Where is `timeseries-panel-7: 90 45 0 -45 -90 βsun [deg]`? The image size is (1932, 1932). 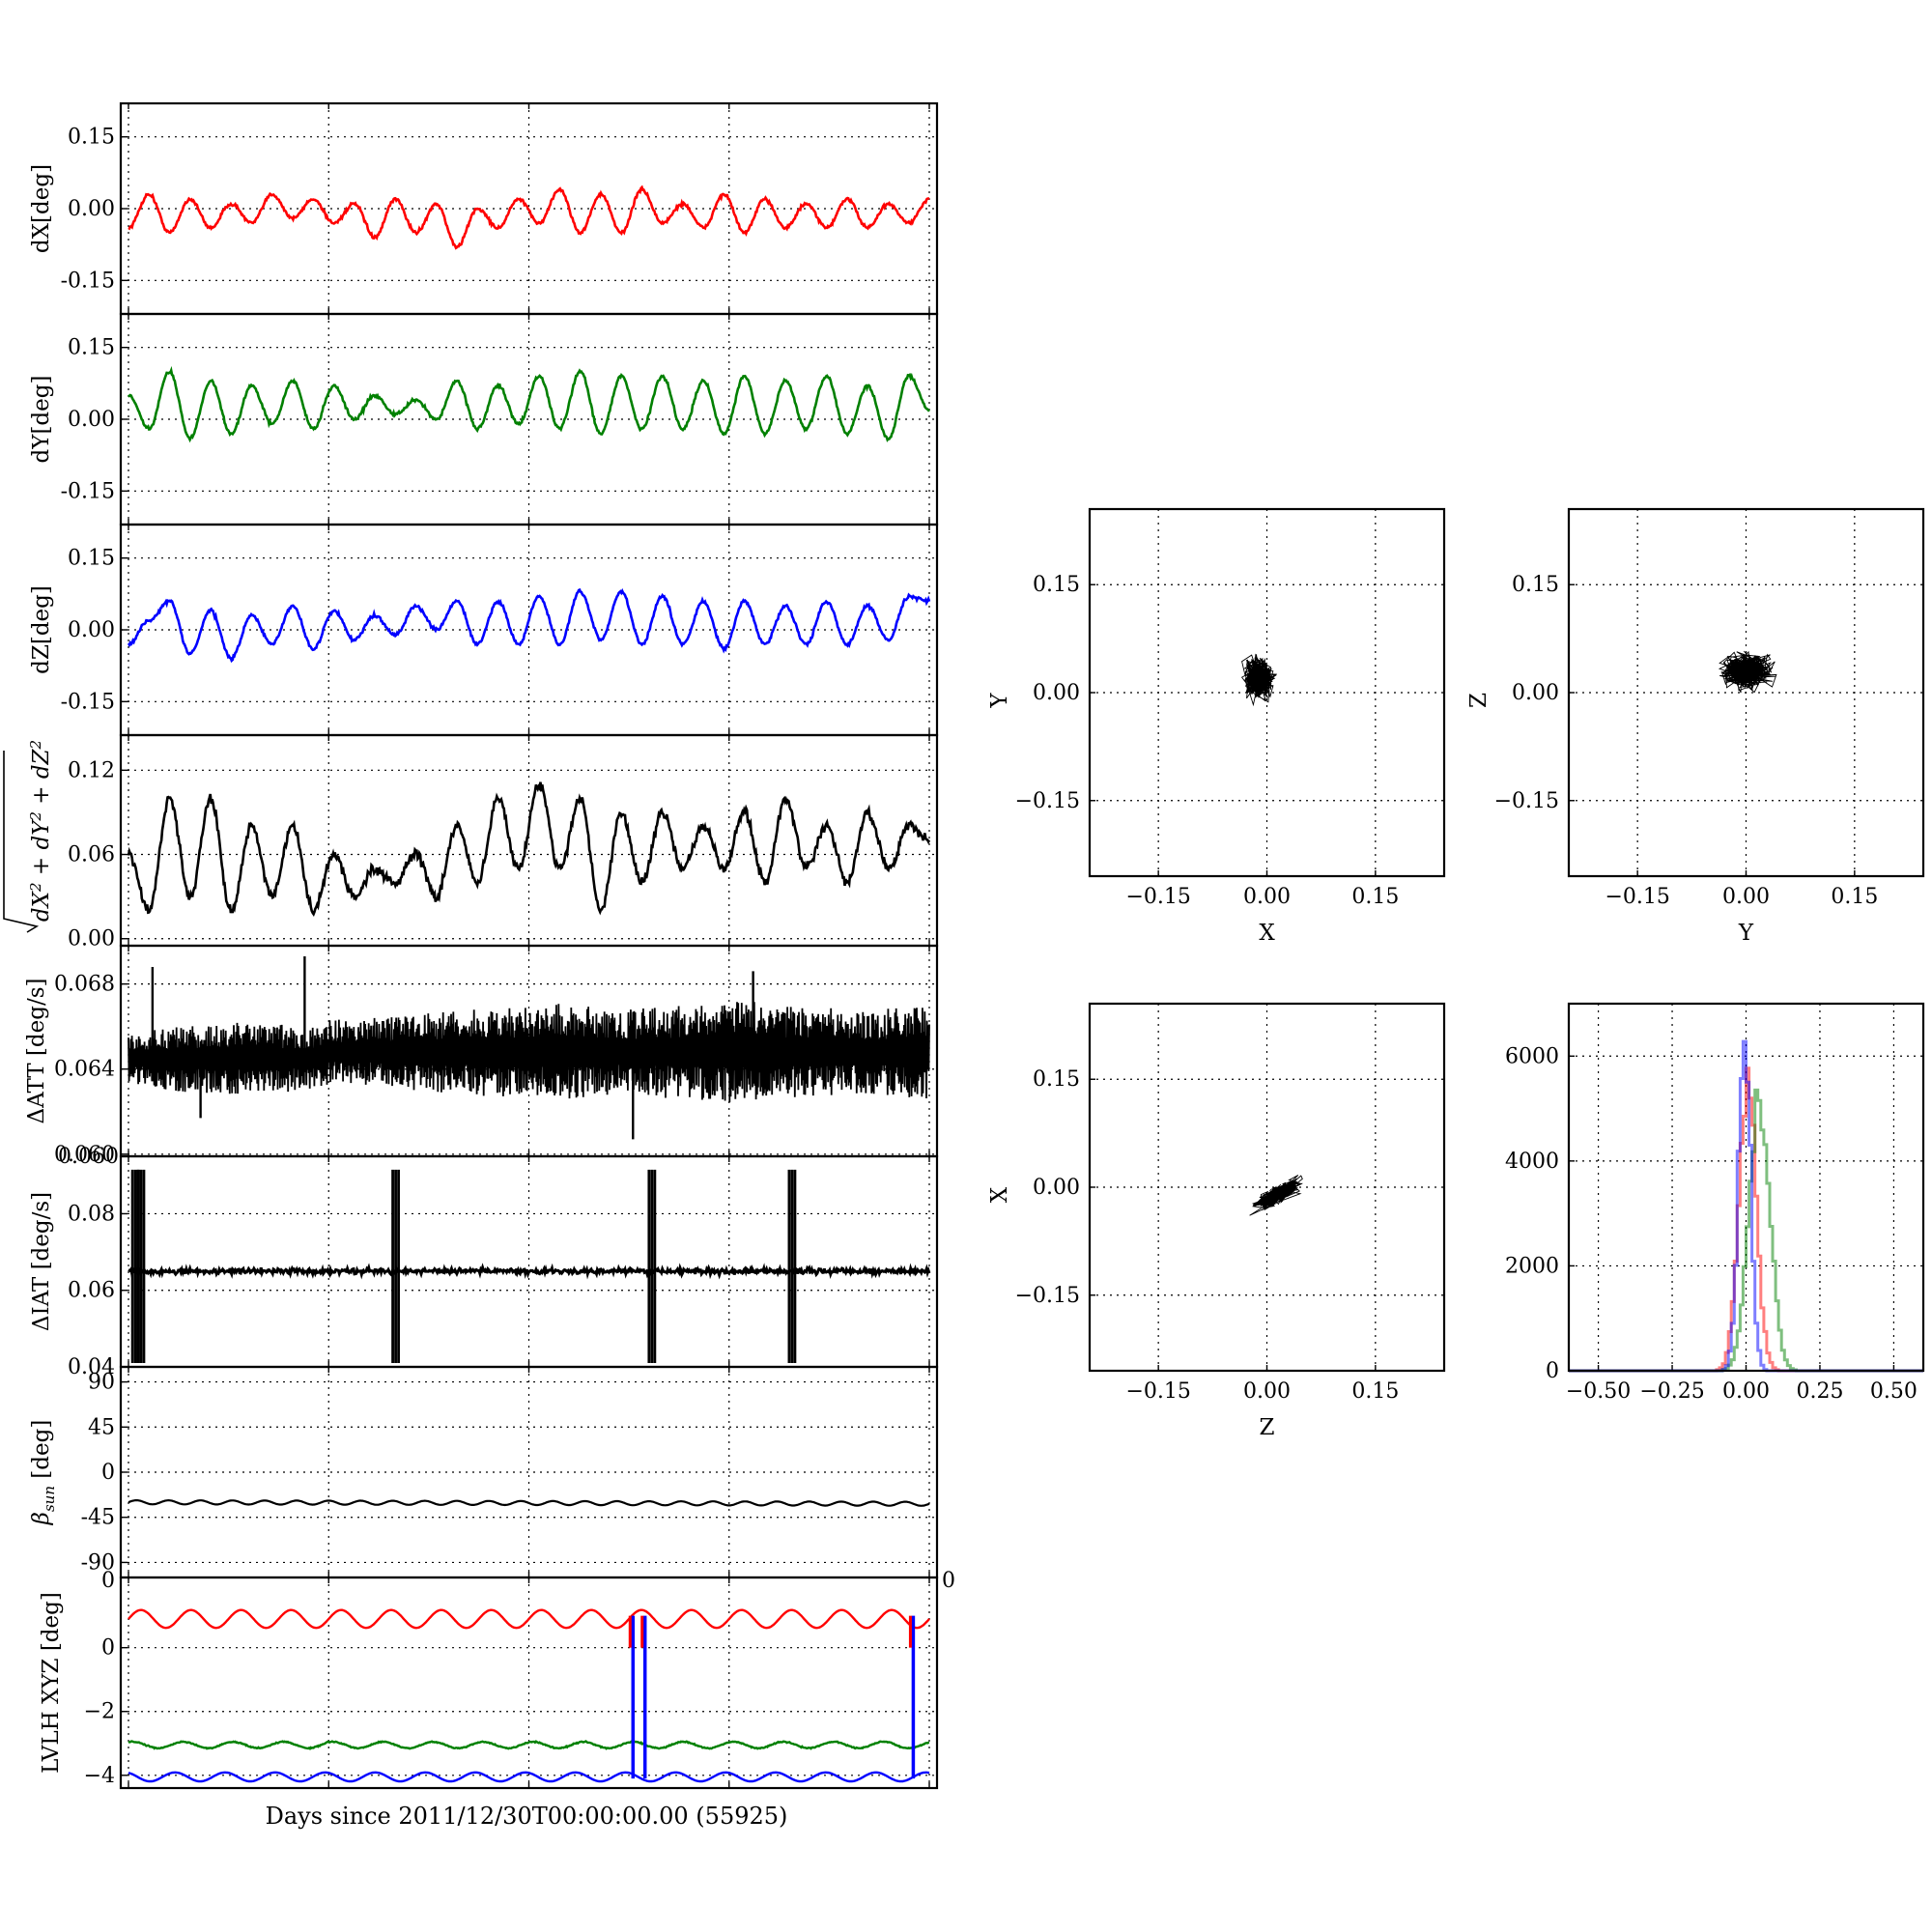 timeseries-panel-7: 90 45 0 -45 -90 βsun [deg] is located at coordinates (484, 1472).